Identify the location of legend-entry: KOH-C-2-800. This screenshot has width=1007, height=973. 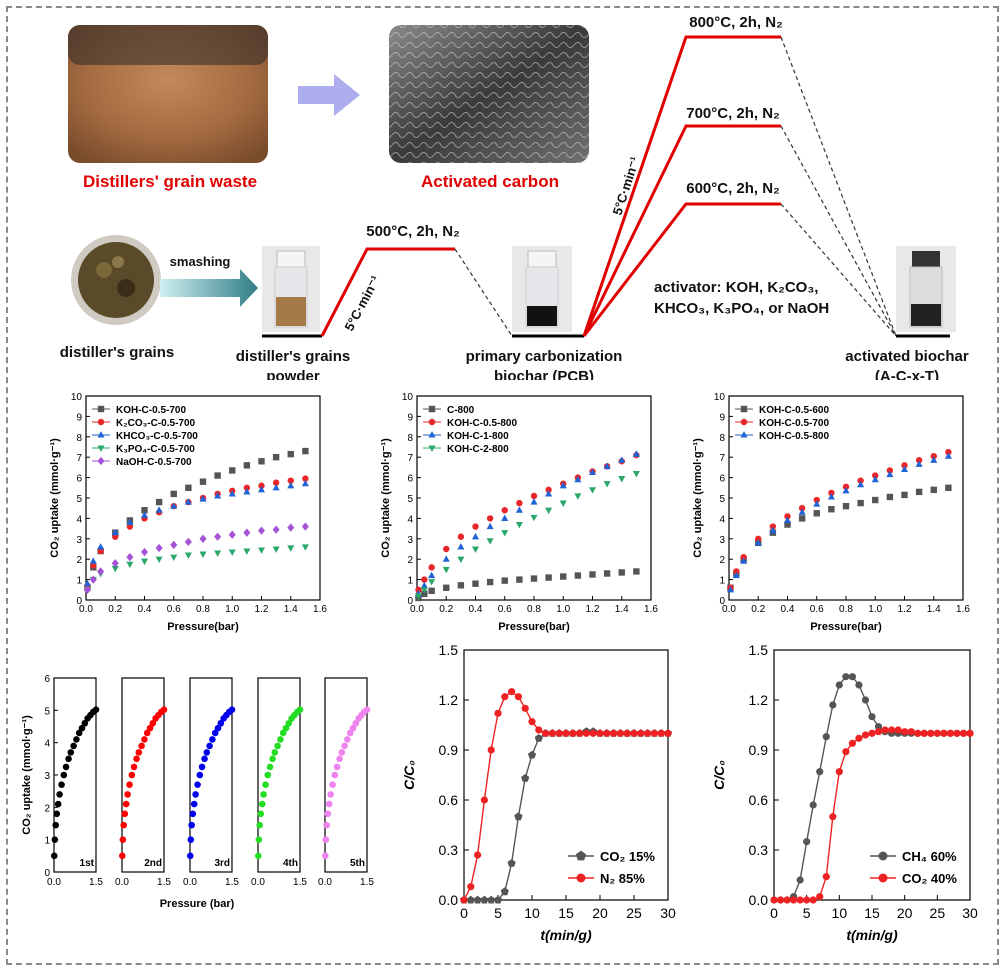
(478, 449).